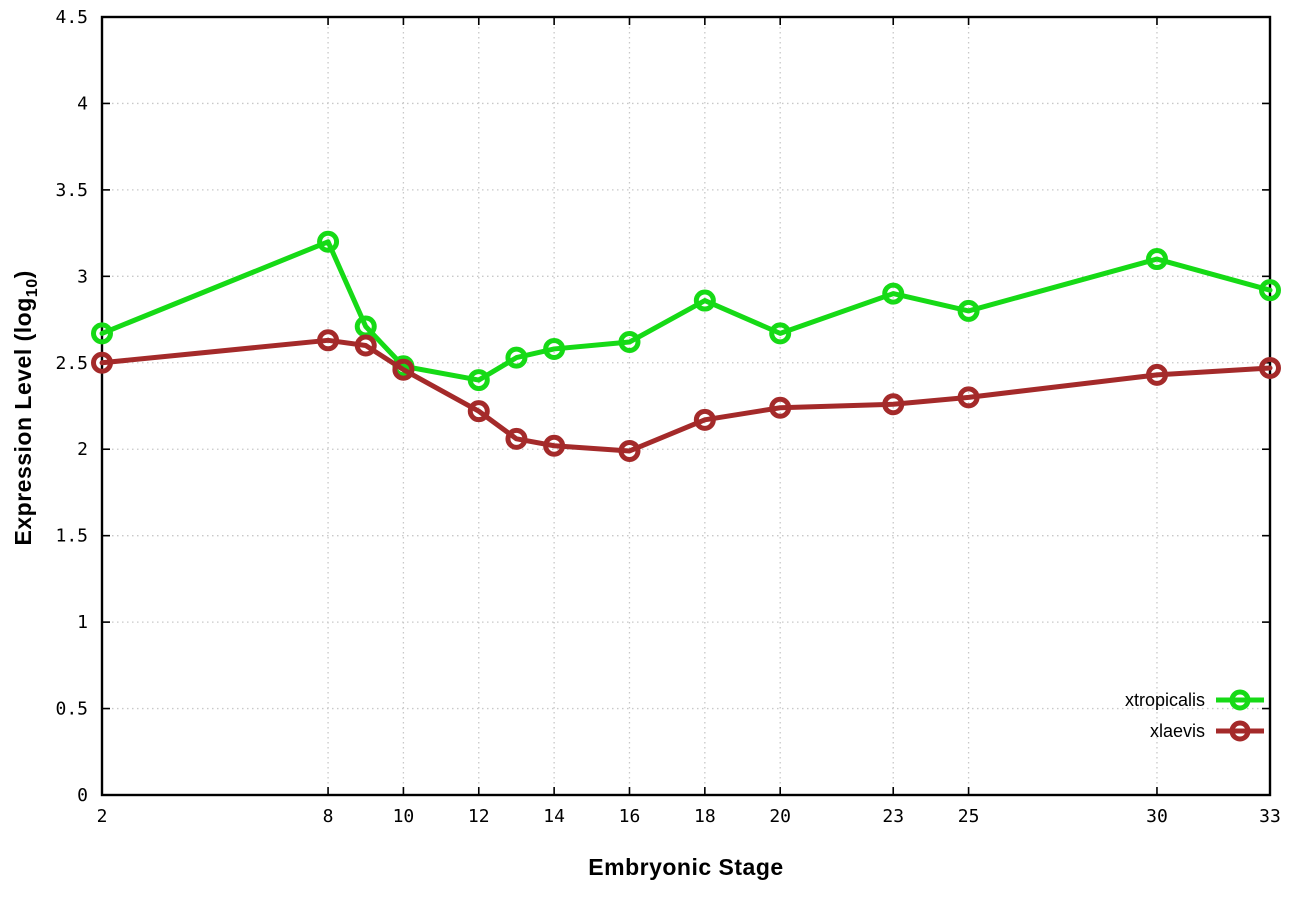  Describe the element at coordinates (71, 406) in the screenshot. I see `y-tick-labels: 0 0.5 1 1.5 2 2.5 3 3.5 4 4.5` at that location.